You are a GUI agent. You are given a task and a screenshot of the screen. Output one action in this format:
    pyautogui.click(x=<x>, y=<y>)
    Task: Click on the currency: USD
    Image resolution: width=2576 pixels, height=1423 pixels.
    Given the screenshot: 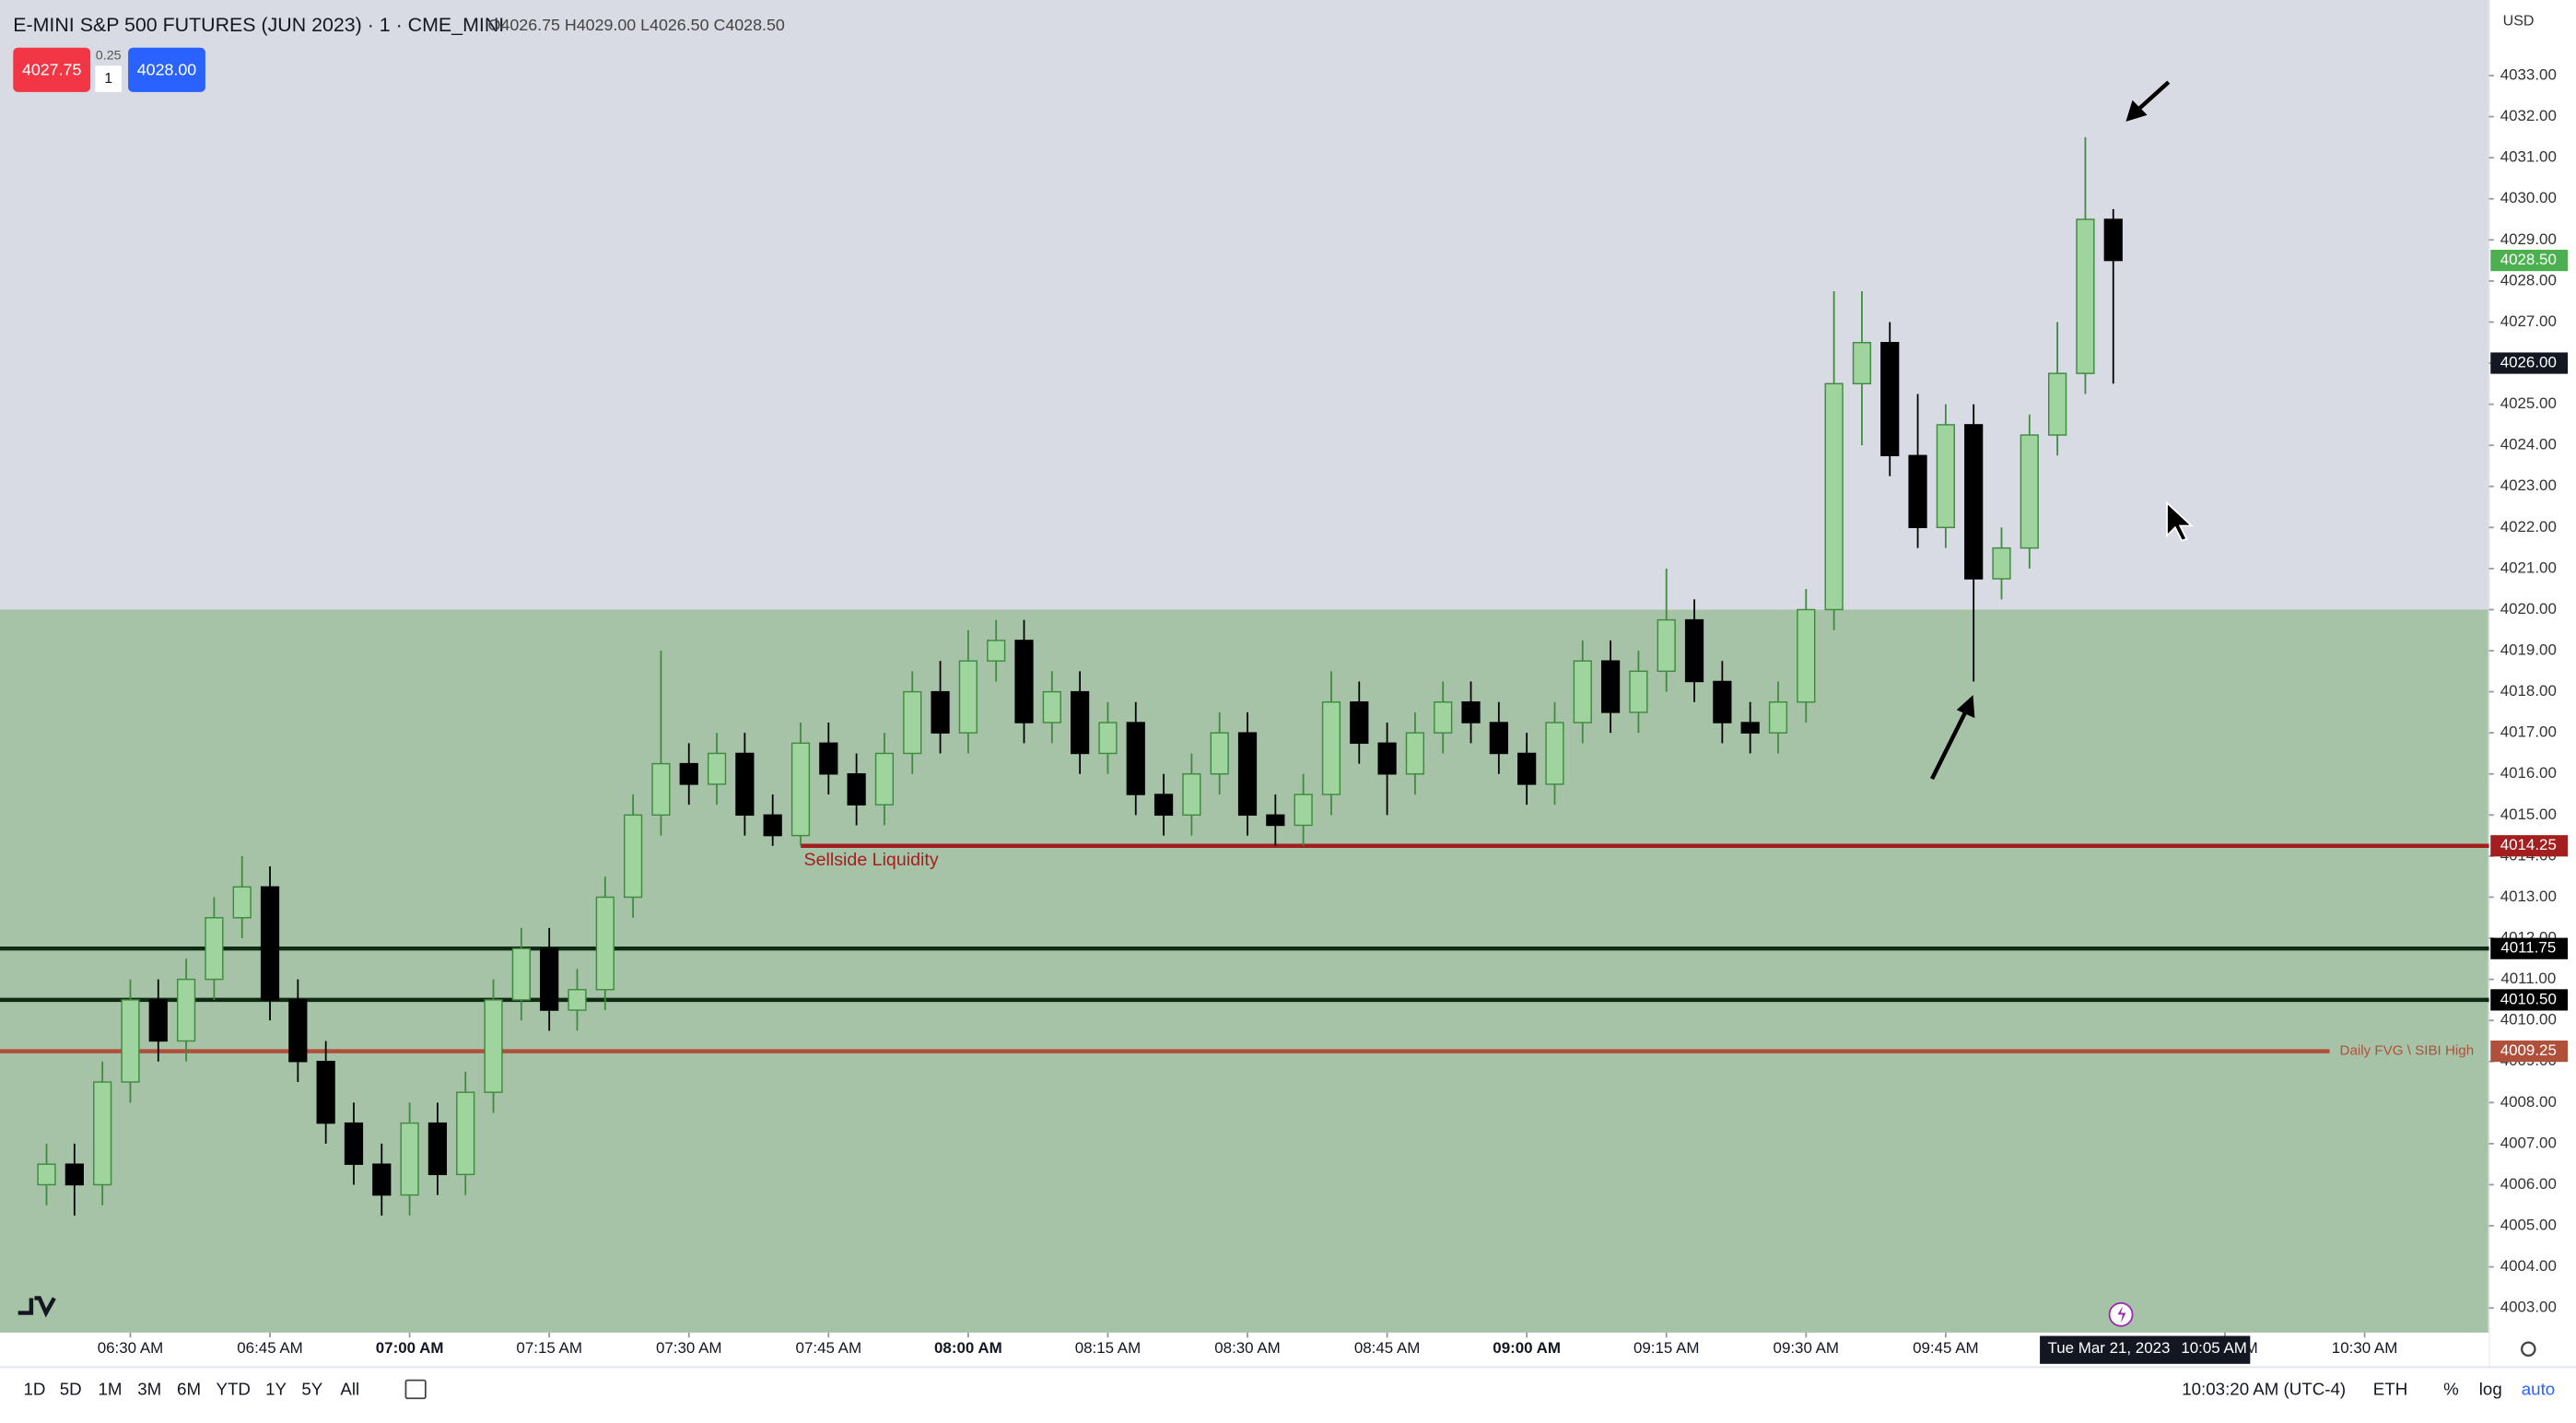 What is the action you would take?
    pyautogui.click(x=2519, y=21)
    